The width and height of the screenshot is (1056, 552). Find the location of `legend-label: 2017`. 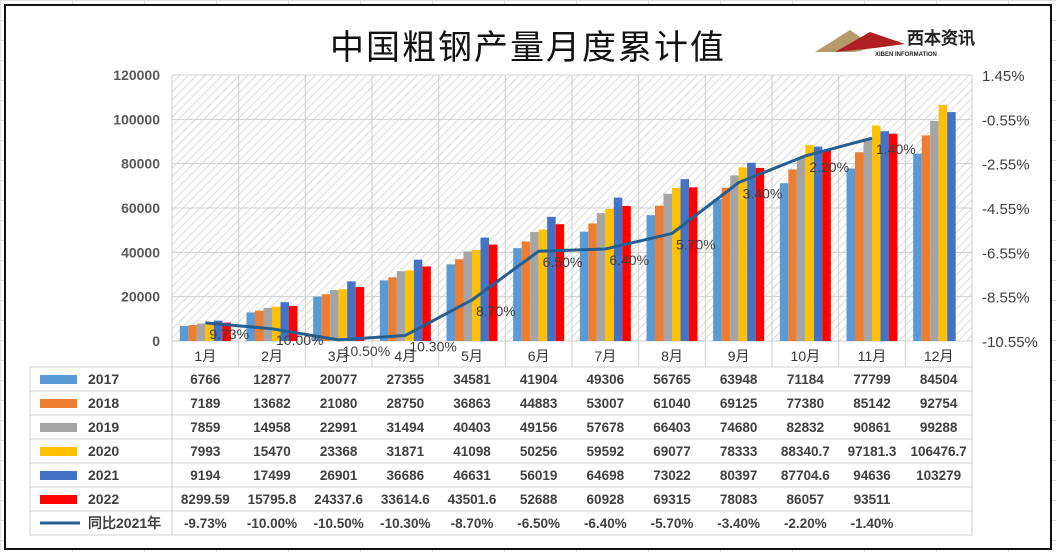

legend-label: 2017 is located at coordinates (103, 379).